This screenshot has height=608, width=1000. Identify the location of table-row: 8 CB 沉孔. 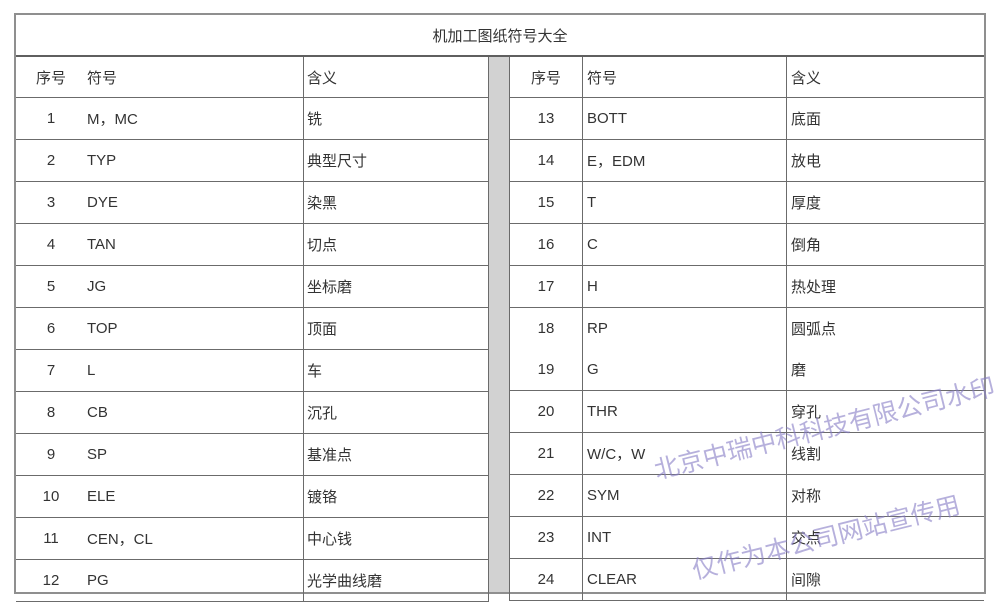
(252, 412).